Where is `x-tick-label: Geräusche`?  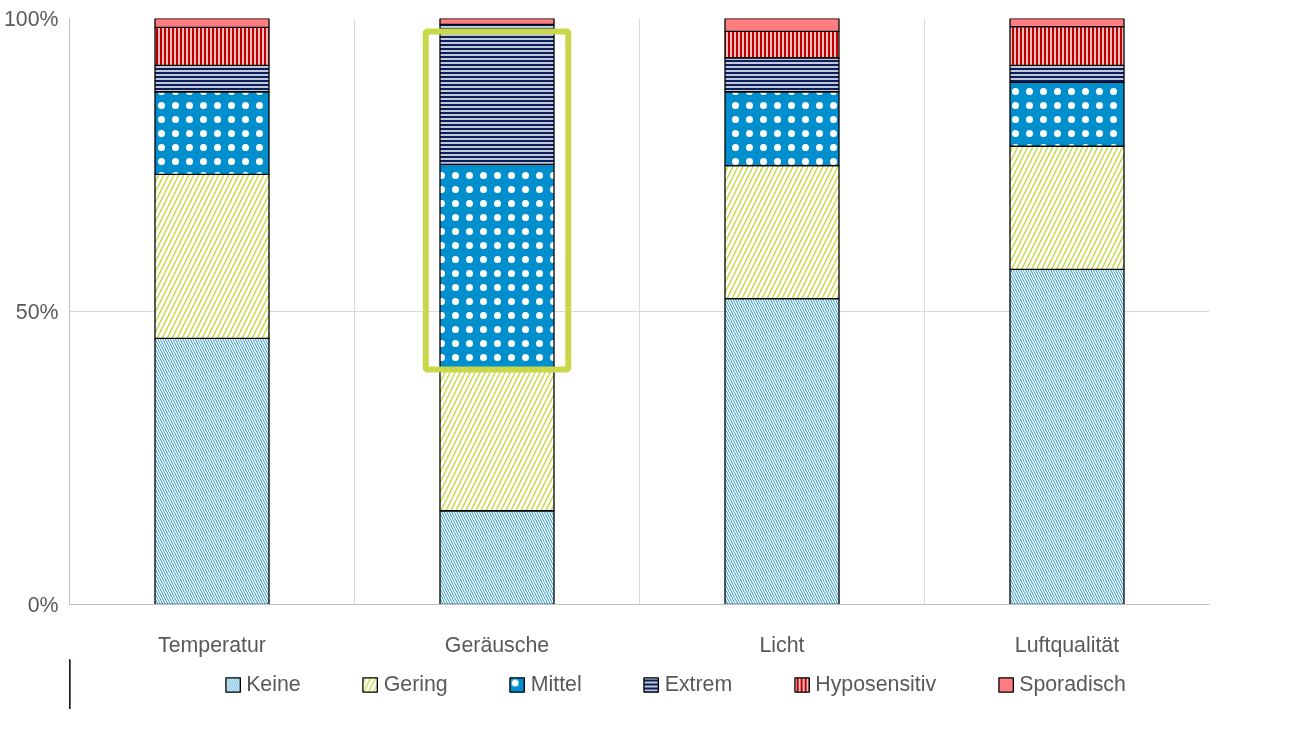 x-tick-label: Geräusche is located at coordinates (497, 644).